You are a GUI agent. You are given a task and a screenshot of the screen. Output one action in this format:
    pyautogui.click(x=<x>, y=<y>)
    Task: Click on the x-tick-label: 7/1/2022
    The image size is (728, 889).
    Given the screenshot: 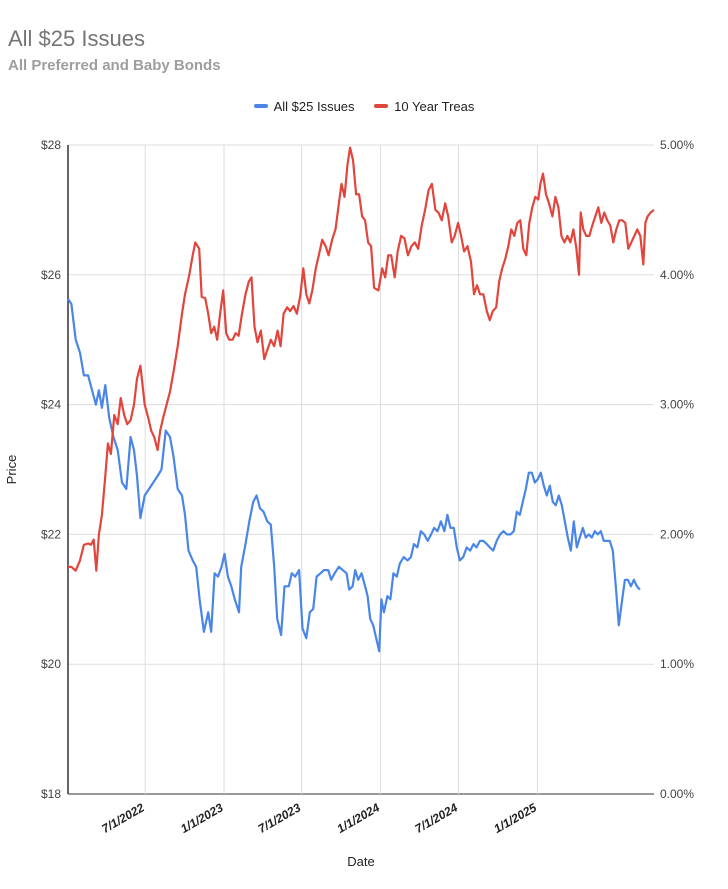 What is the action you would take?
    pyautogui.click(x=123, y=818)
    